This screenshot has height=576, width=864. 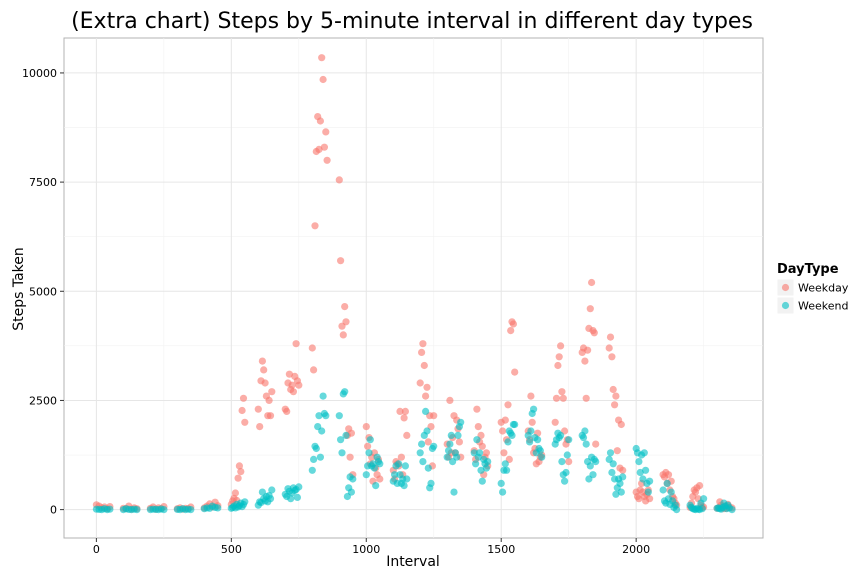 I want to click on legend: DayType Weekday Weekend, so click(x=812, y=288).